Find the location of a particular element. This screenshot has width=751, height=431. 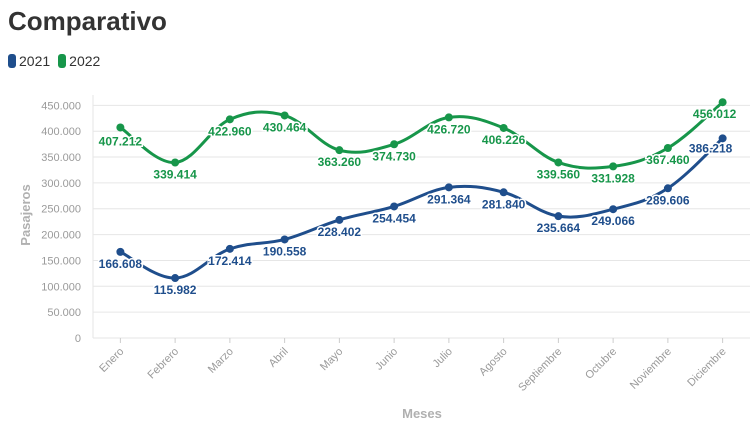

data-label-2021: 291.364 is located at coordinates (449, 199).